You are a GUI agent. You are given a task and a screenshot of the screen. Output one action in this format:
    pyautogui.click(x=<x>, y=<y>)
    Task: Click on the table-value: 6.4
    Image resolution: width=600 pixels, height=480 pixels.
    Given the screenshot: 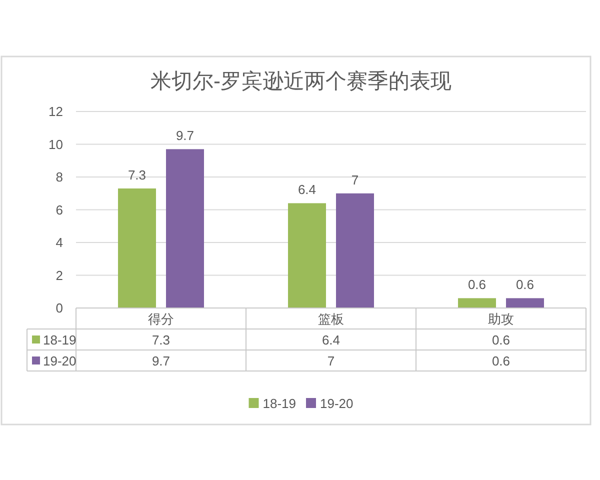 What is the action you would take?
    pyautogui.click(x=331, y=340)
    